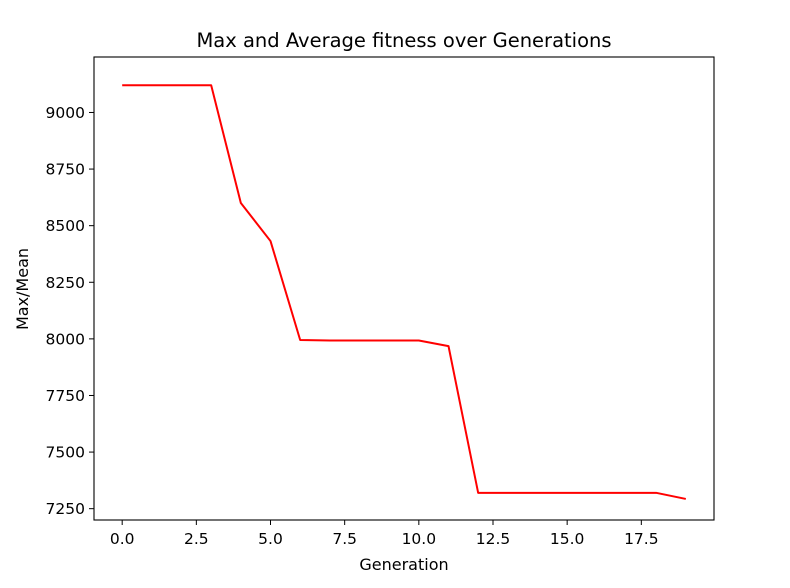  What do you see at coordinates (641, 539) in the screenshot?
I see `x-tick-label: 17.5` at bounding box center [641, 539].